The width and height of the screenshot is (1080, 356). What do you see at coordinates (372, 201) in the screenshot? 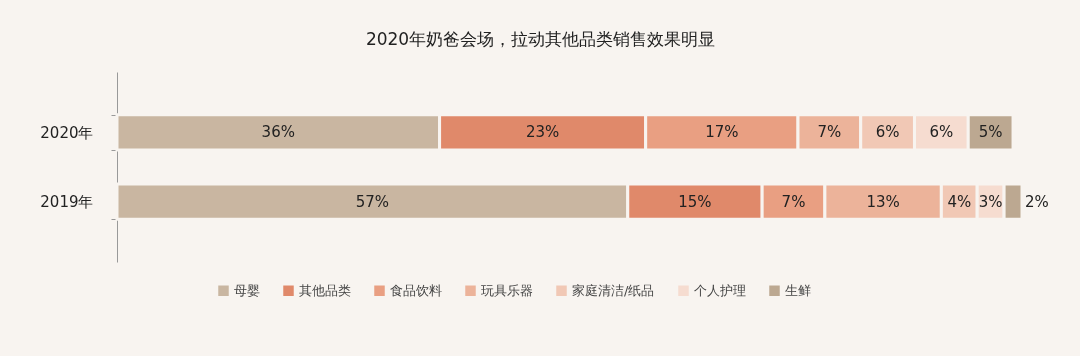
I see `data-label: 57%` at bounding box center [372, 201].